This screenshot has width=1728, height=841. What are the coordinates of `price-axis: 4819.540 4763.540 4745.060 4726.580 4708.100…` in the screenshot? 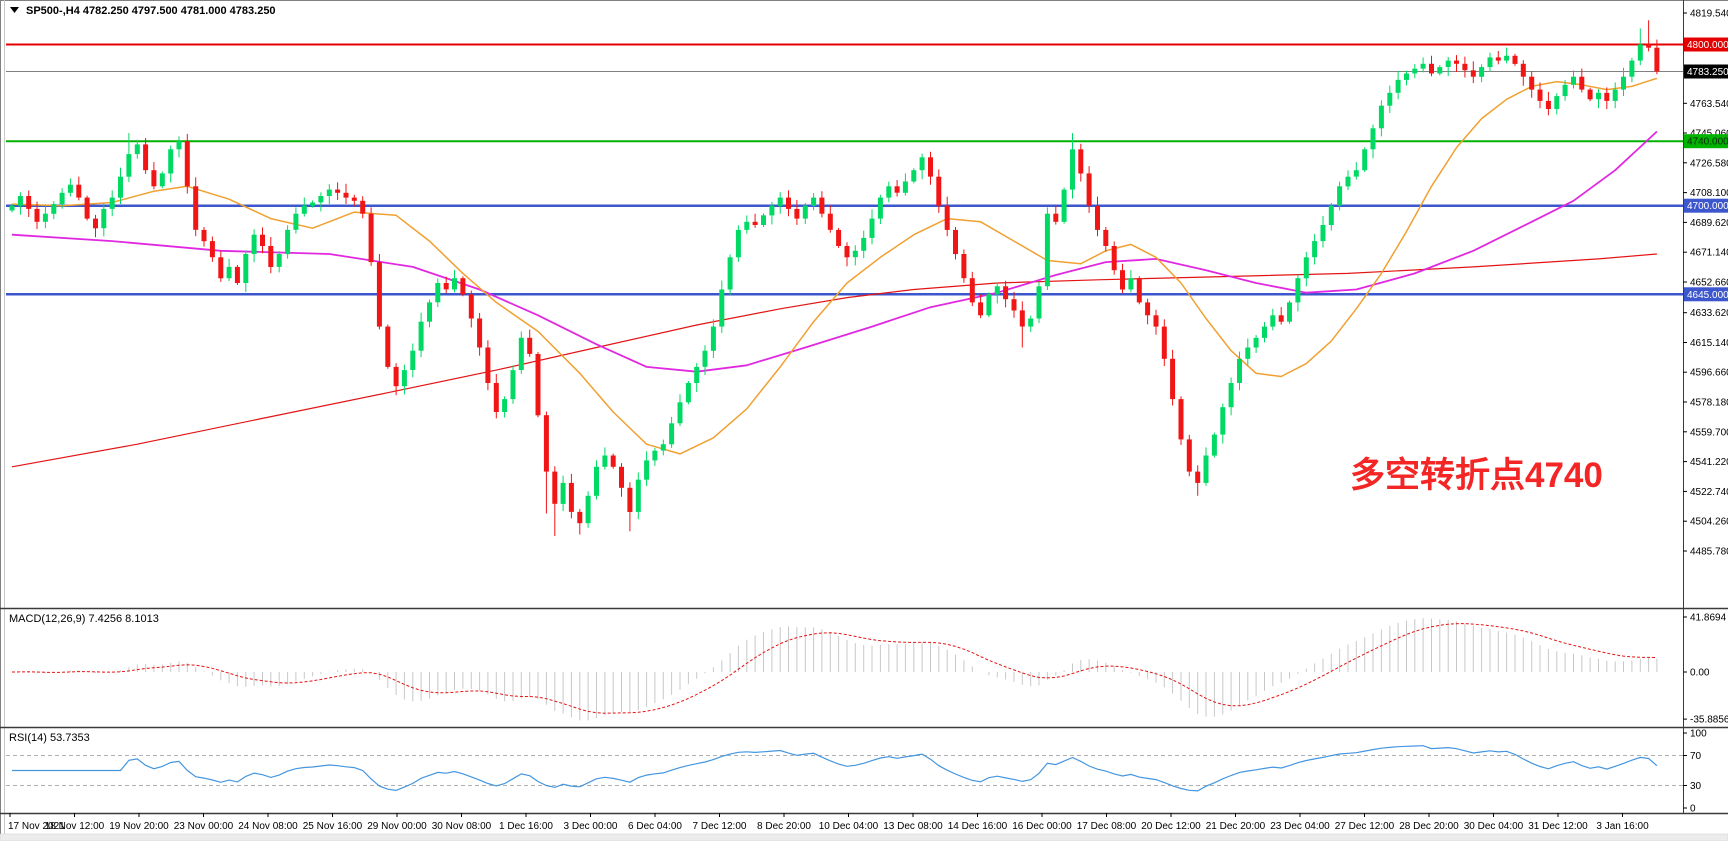 It's located at (1705, 412).